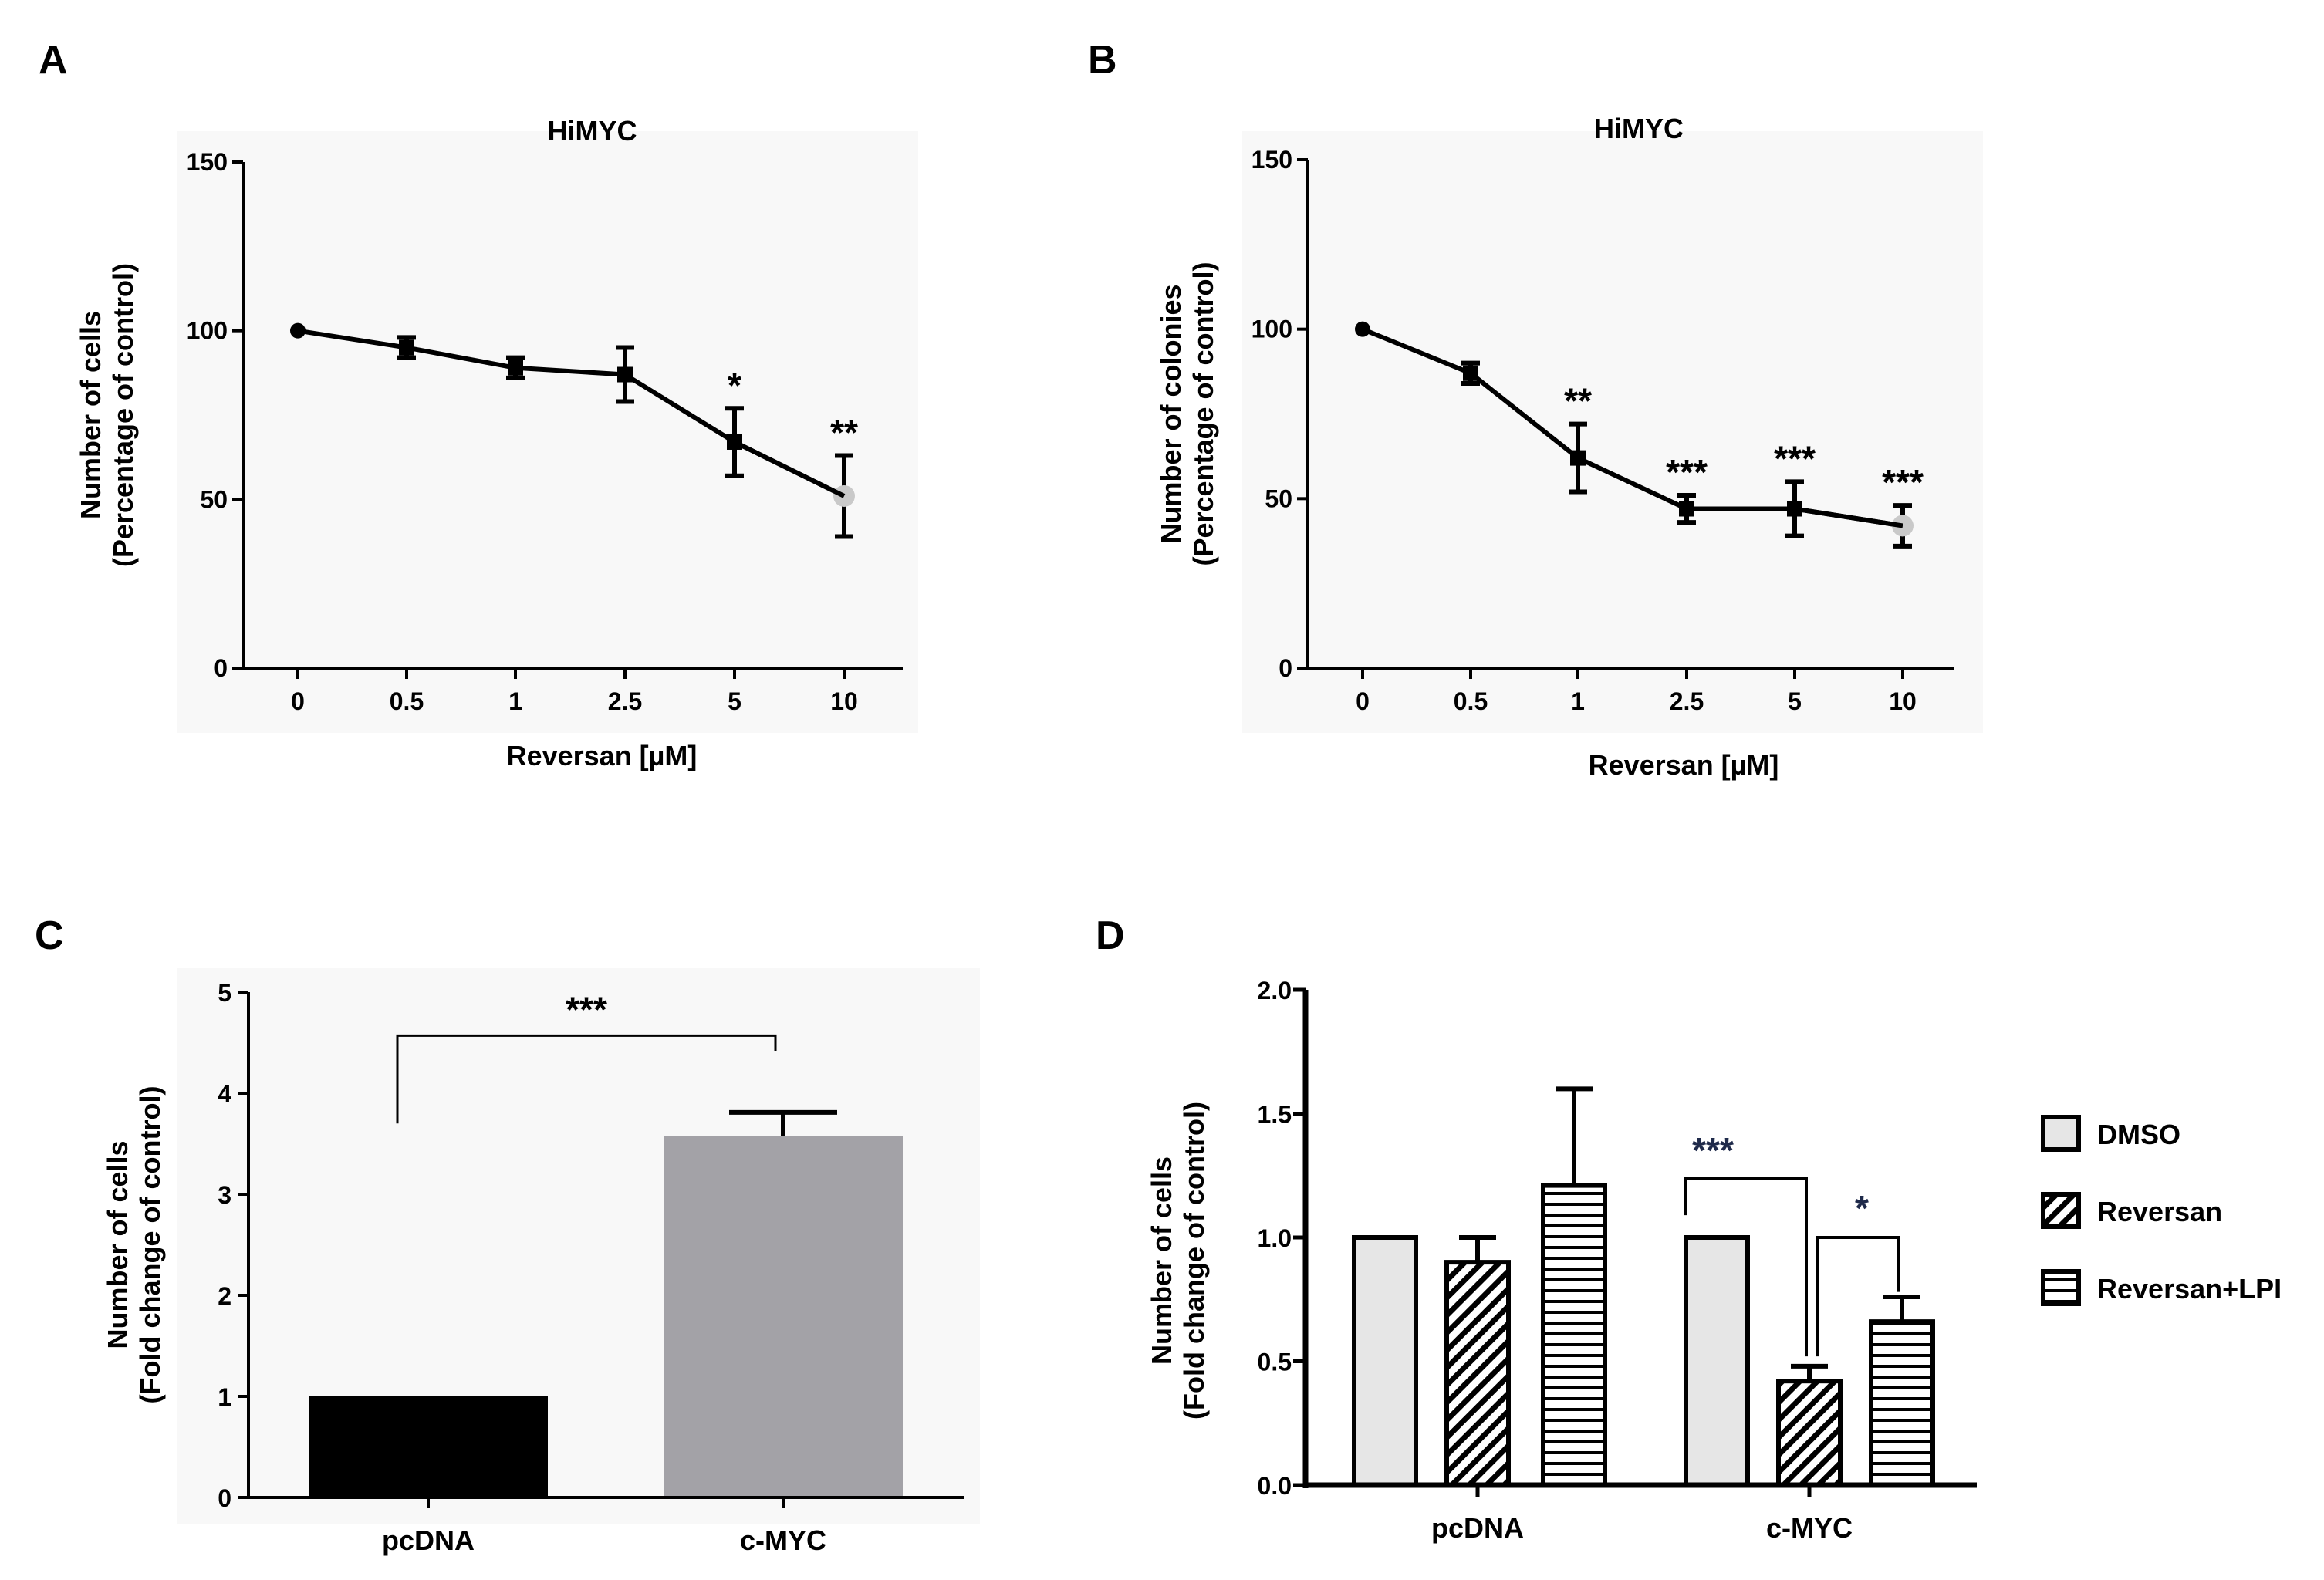  What do you see at coordinates (1102, 61) in the screenshot?
I see `panel-letter-b: B` at bounding box center [1102, 61].